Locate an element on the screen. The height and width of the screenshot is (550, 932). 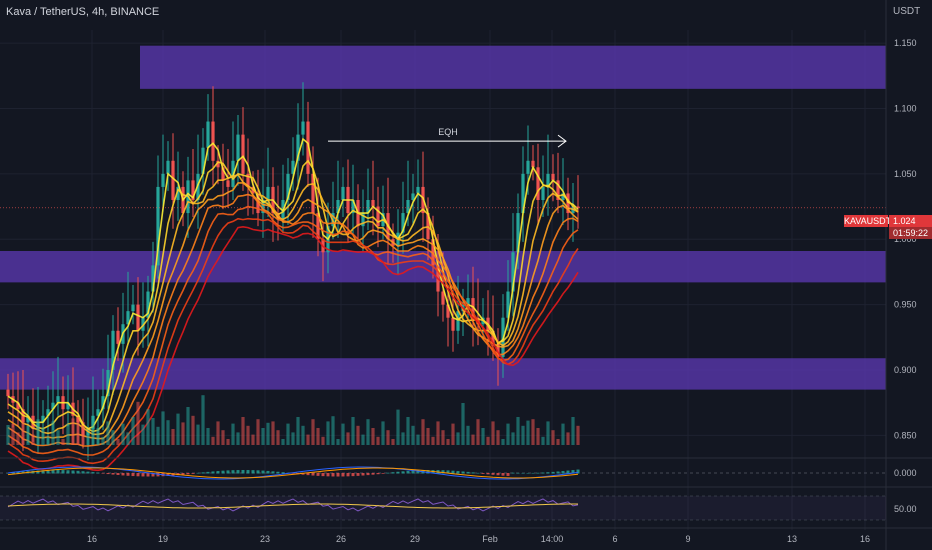
price-tick-label: 1.050 is located at coordinates (905, 174).